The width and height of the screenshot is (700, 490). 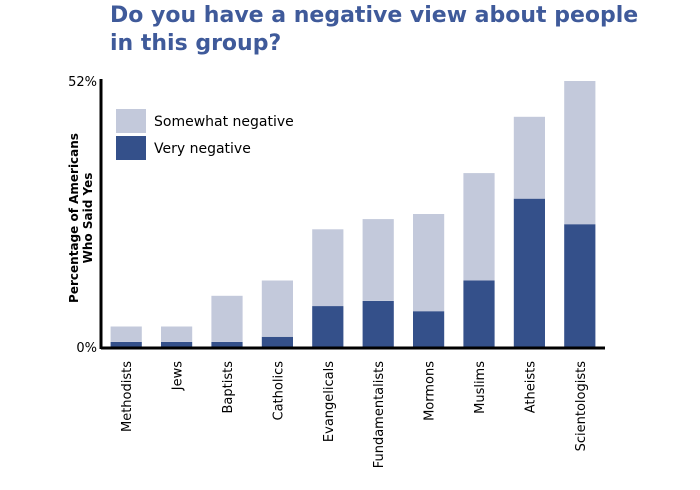 What do you see at coordinates (530, 387) in the screenshot?
I see `category-label-atheists: Atheists` at bounding box center [530, 387].